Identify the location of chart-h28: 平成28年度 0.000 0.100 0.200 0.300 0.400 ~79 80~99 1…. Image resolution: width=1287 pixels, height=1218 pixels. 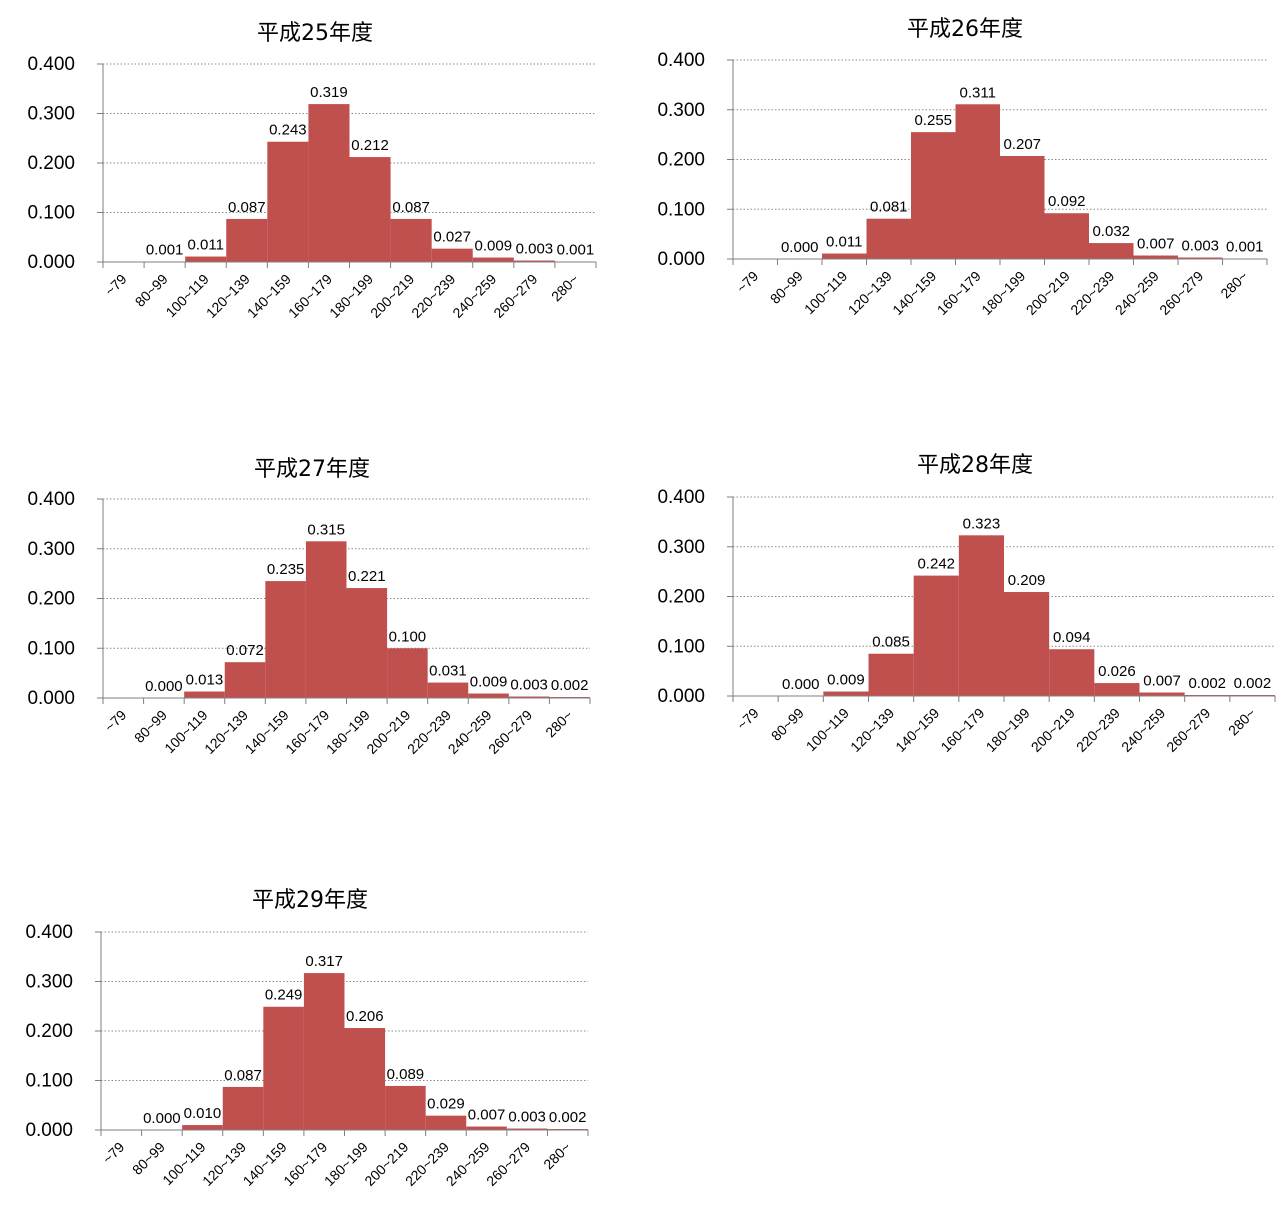
(958, 615).